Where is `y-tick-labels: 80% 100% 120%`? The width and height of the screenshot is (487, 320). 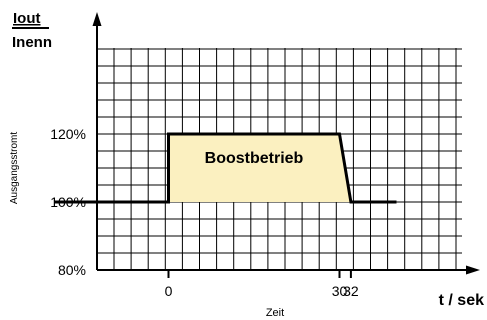 y-tick-labels: 80% 100% 120% is located at coordinates (68, 202).